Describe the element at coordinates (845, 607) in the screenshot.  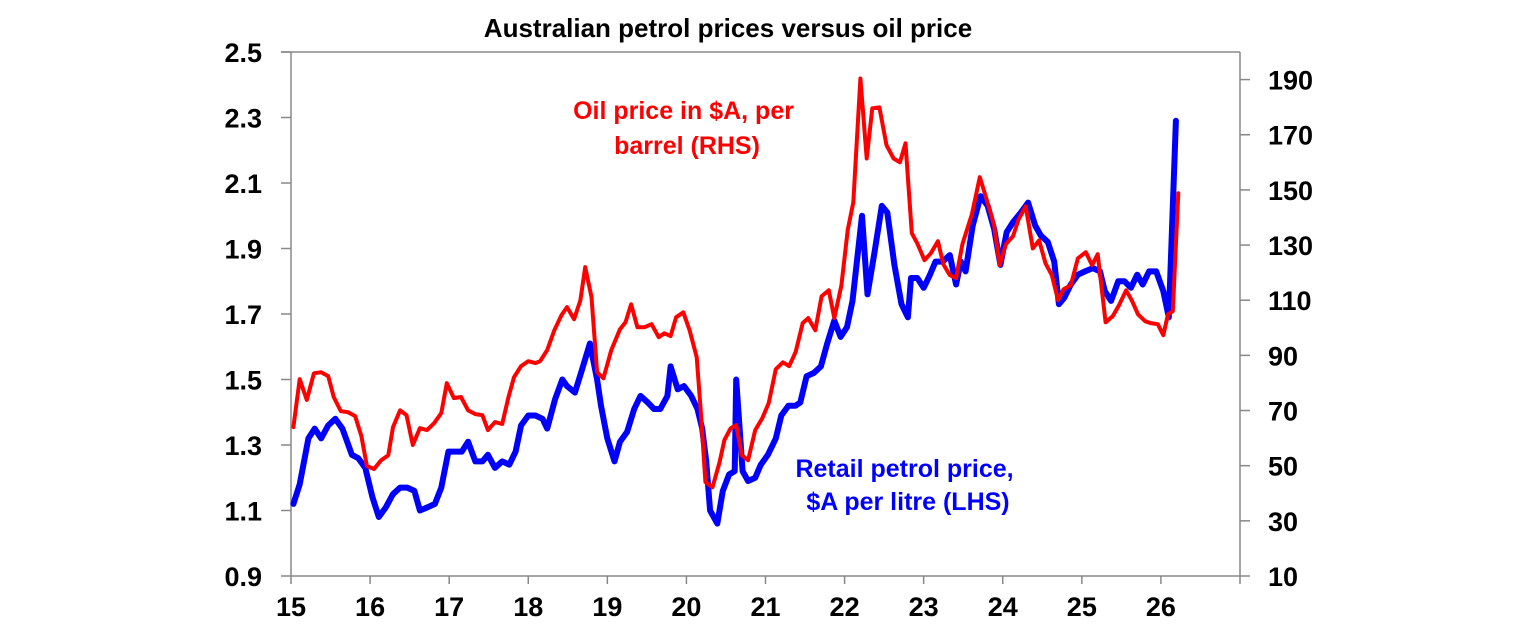
I see `x-tick-label: 22` at that location.